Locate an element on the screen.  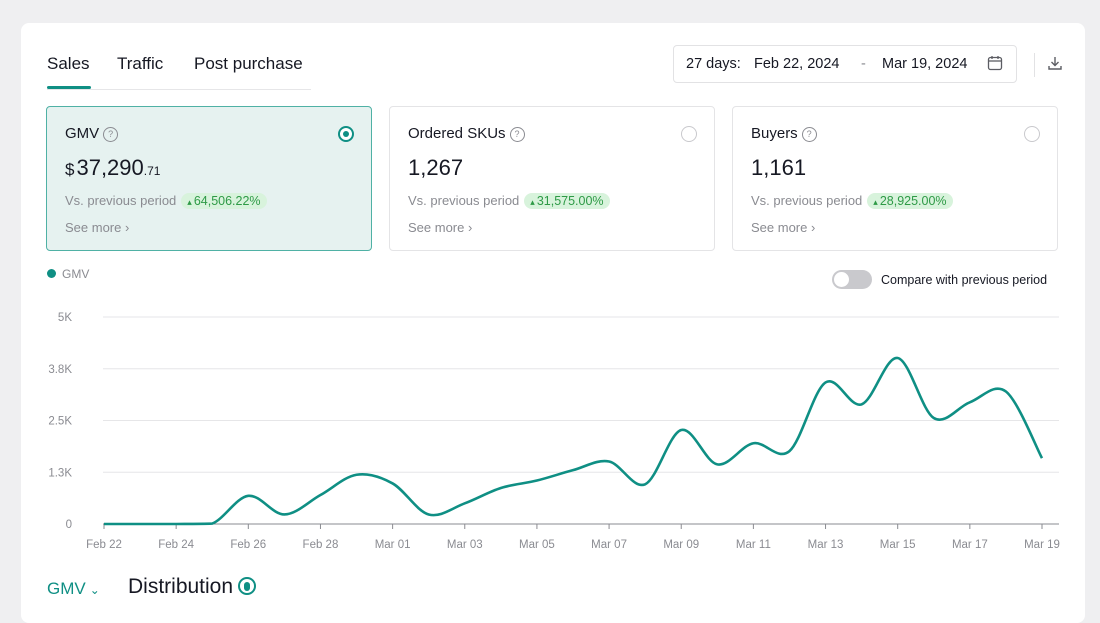
y-tick-label: 2.5K is located at coordinates (60, 422).